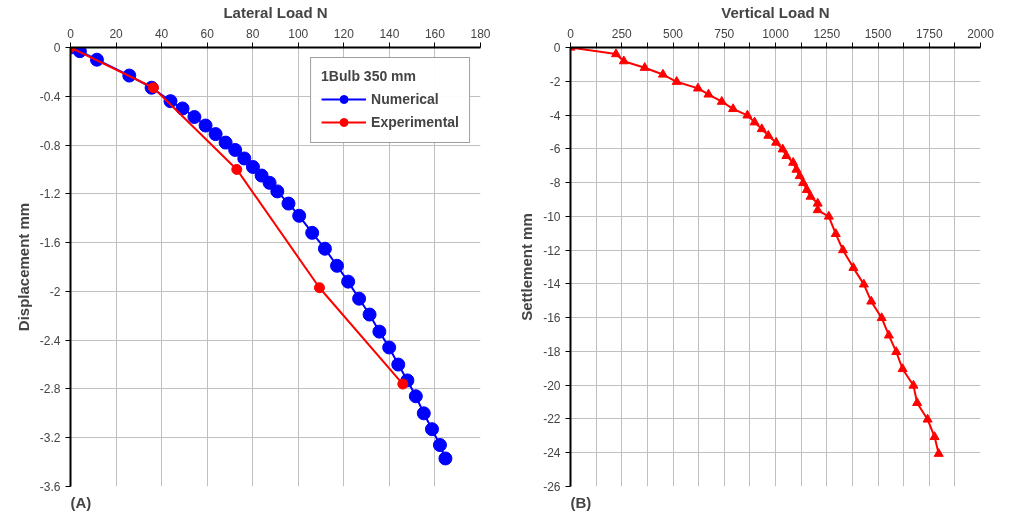  What do you see at coordinates (253, 33) in the screenshot?
I see `x-tick-label: 80` at bounding box center [253, 33].